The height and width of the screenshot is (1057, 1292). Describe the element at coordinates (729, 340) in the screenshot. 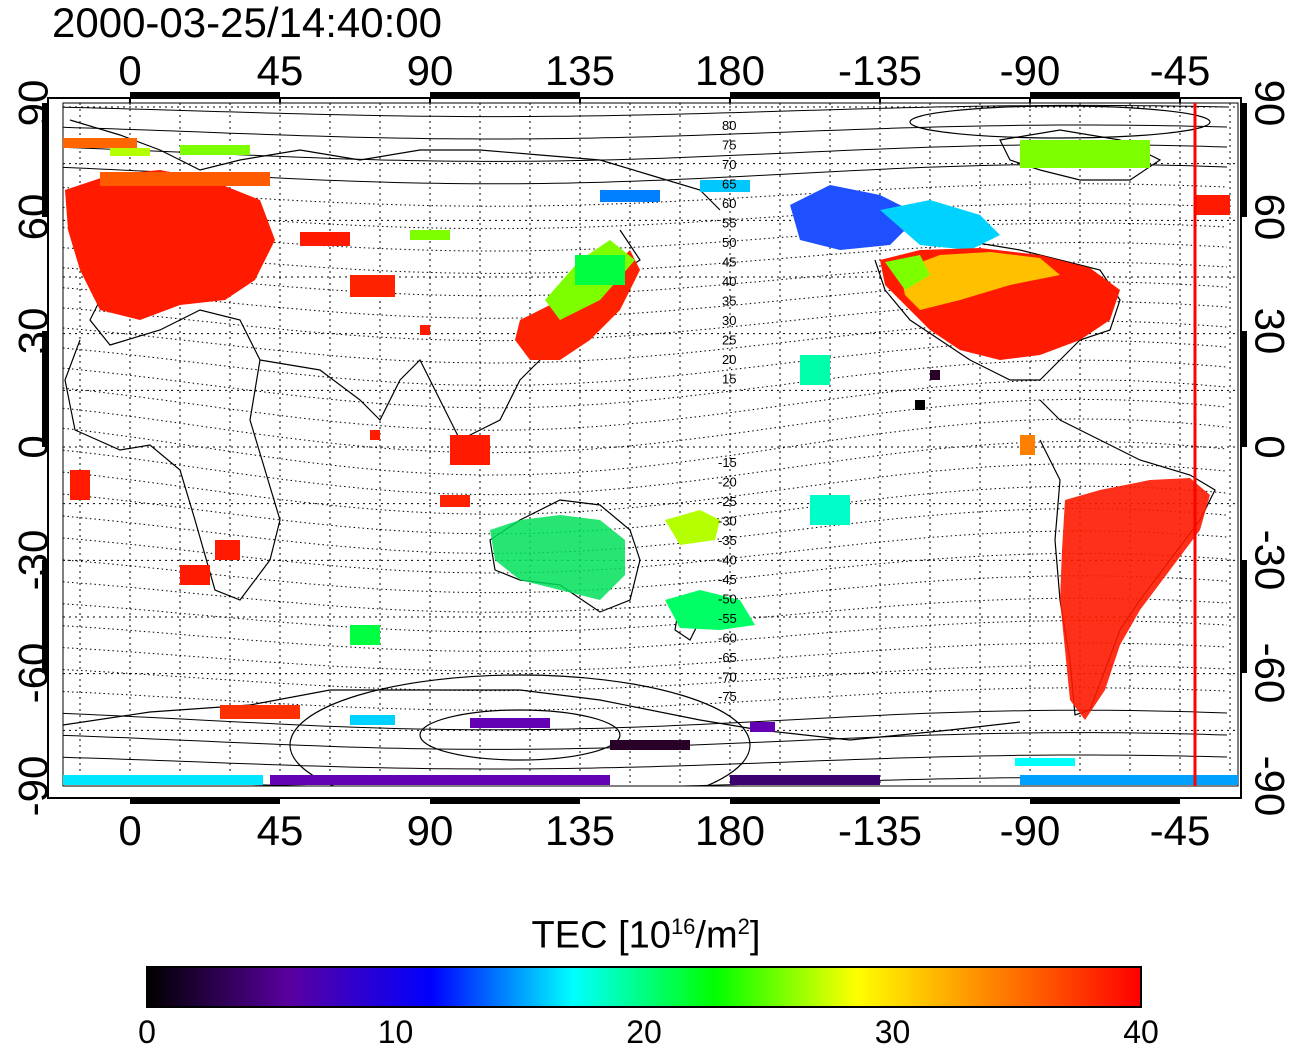

I see `mlat-label: 25` at that location.